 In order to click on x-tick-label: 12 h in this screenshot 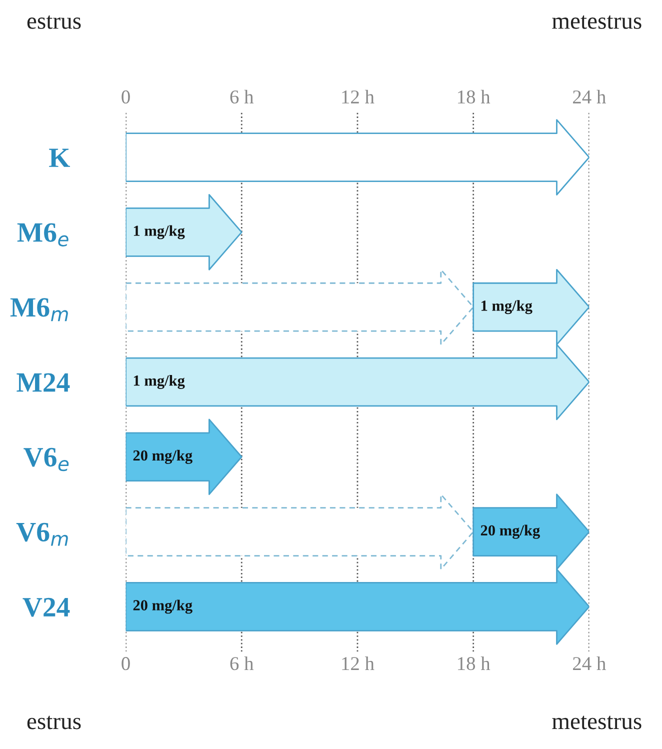, I will do `click(358, 663)`.